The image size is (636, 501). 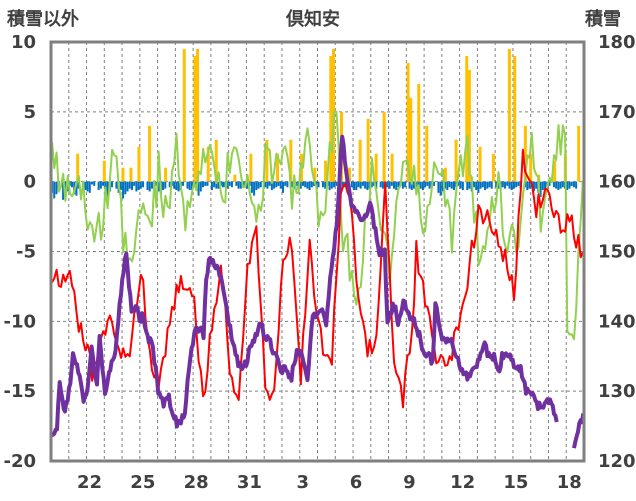 I want to click on x-tick-label: 6, so click(x=356, y=482).